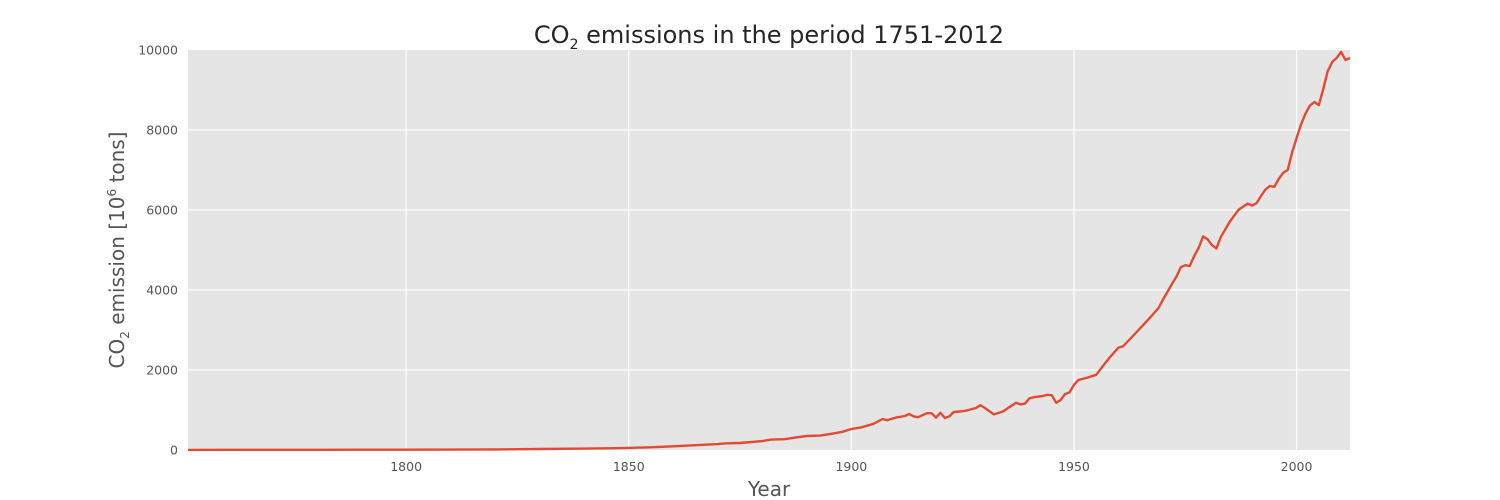  I want to click on x-axis-ticks: 1800 1850 1900 1950 2000, so click(851, 466).